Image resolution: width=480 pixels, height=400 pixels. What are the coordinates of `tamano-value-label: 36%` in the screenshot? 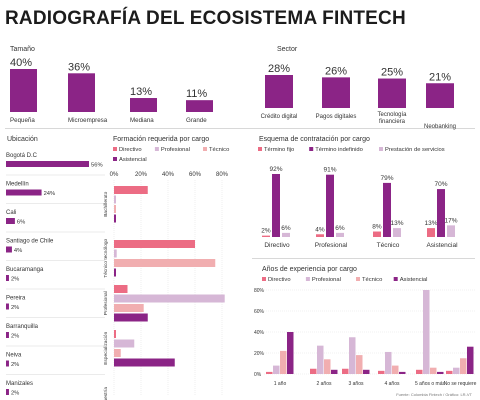 It's located at (79, 67).